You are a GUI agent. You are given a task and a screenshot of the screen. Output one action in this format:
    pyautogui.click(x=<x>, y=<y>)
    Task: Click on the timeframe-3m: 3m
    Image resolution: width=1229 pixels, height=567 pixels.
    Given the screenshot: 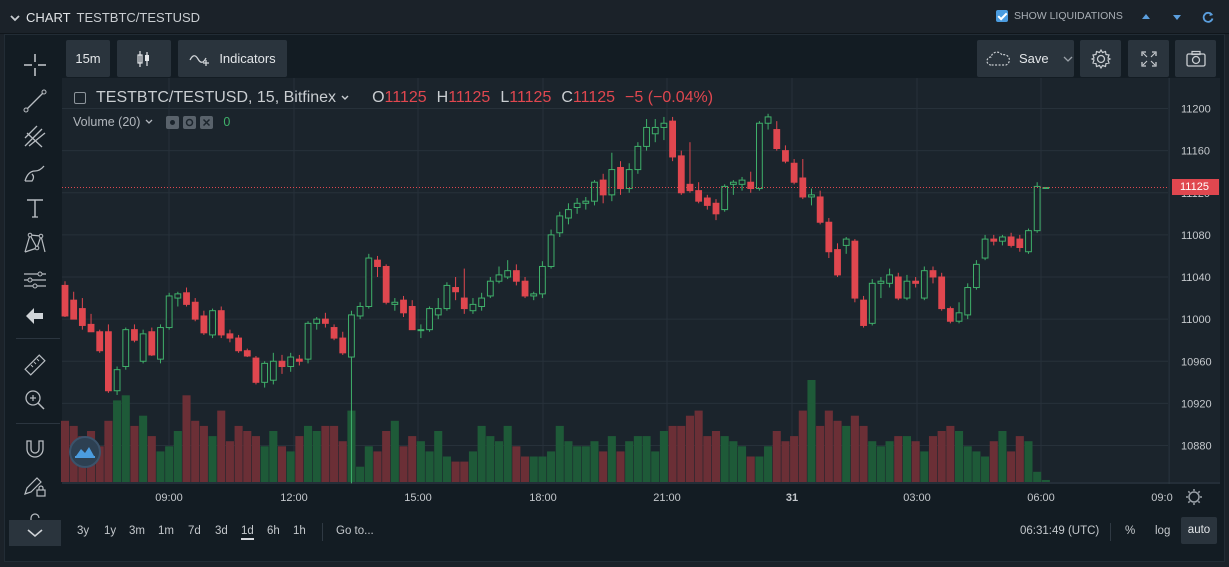 What is the action you would take?
    pyautogui.click(x=137, y=531)
    